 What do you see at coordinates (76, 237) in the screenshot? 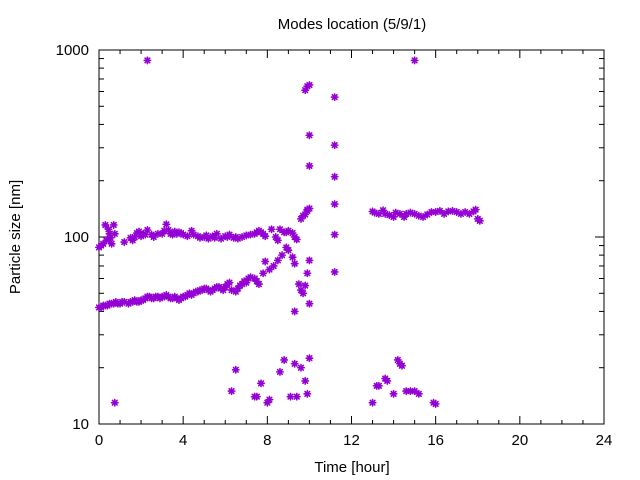
I see `y-tick-label: 100` at bounding box center [76, 237].